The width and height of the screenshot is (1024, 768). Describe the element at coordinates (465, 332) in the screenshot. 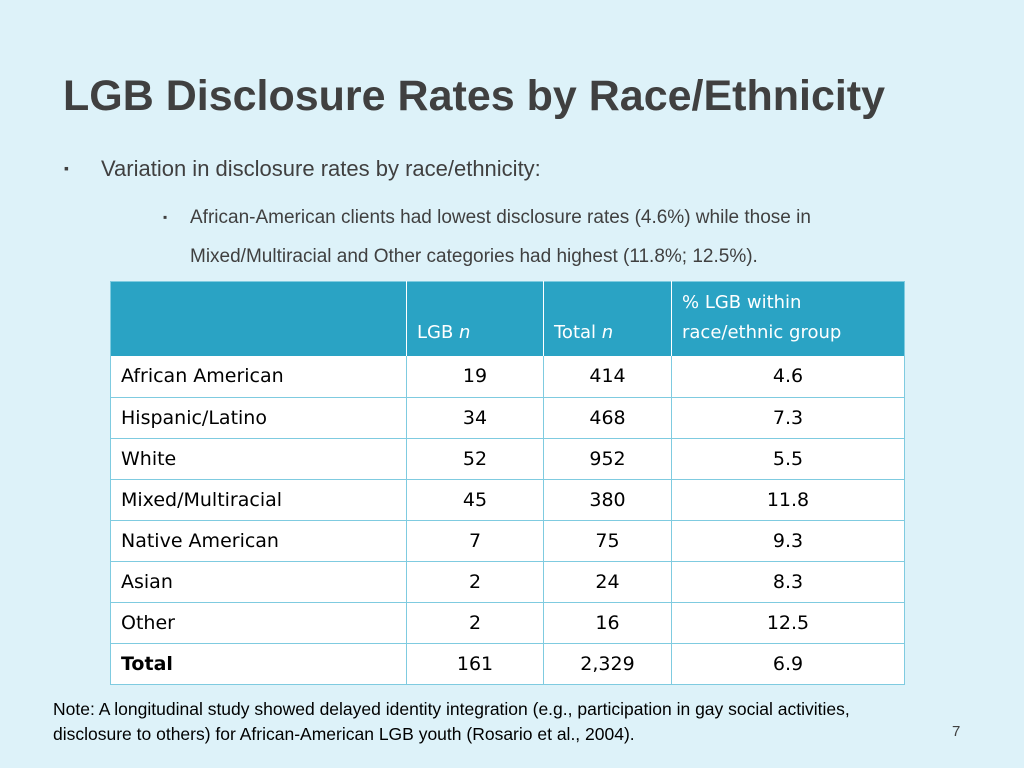

I see `header-lgb-italic: n` at that location.